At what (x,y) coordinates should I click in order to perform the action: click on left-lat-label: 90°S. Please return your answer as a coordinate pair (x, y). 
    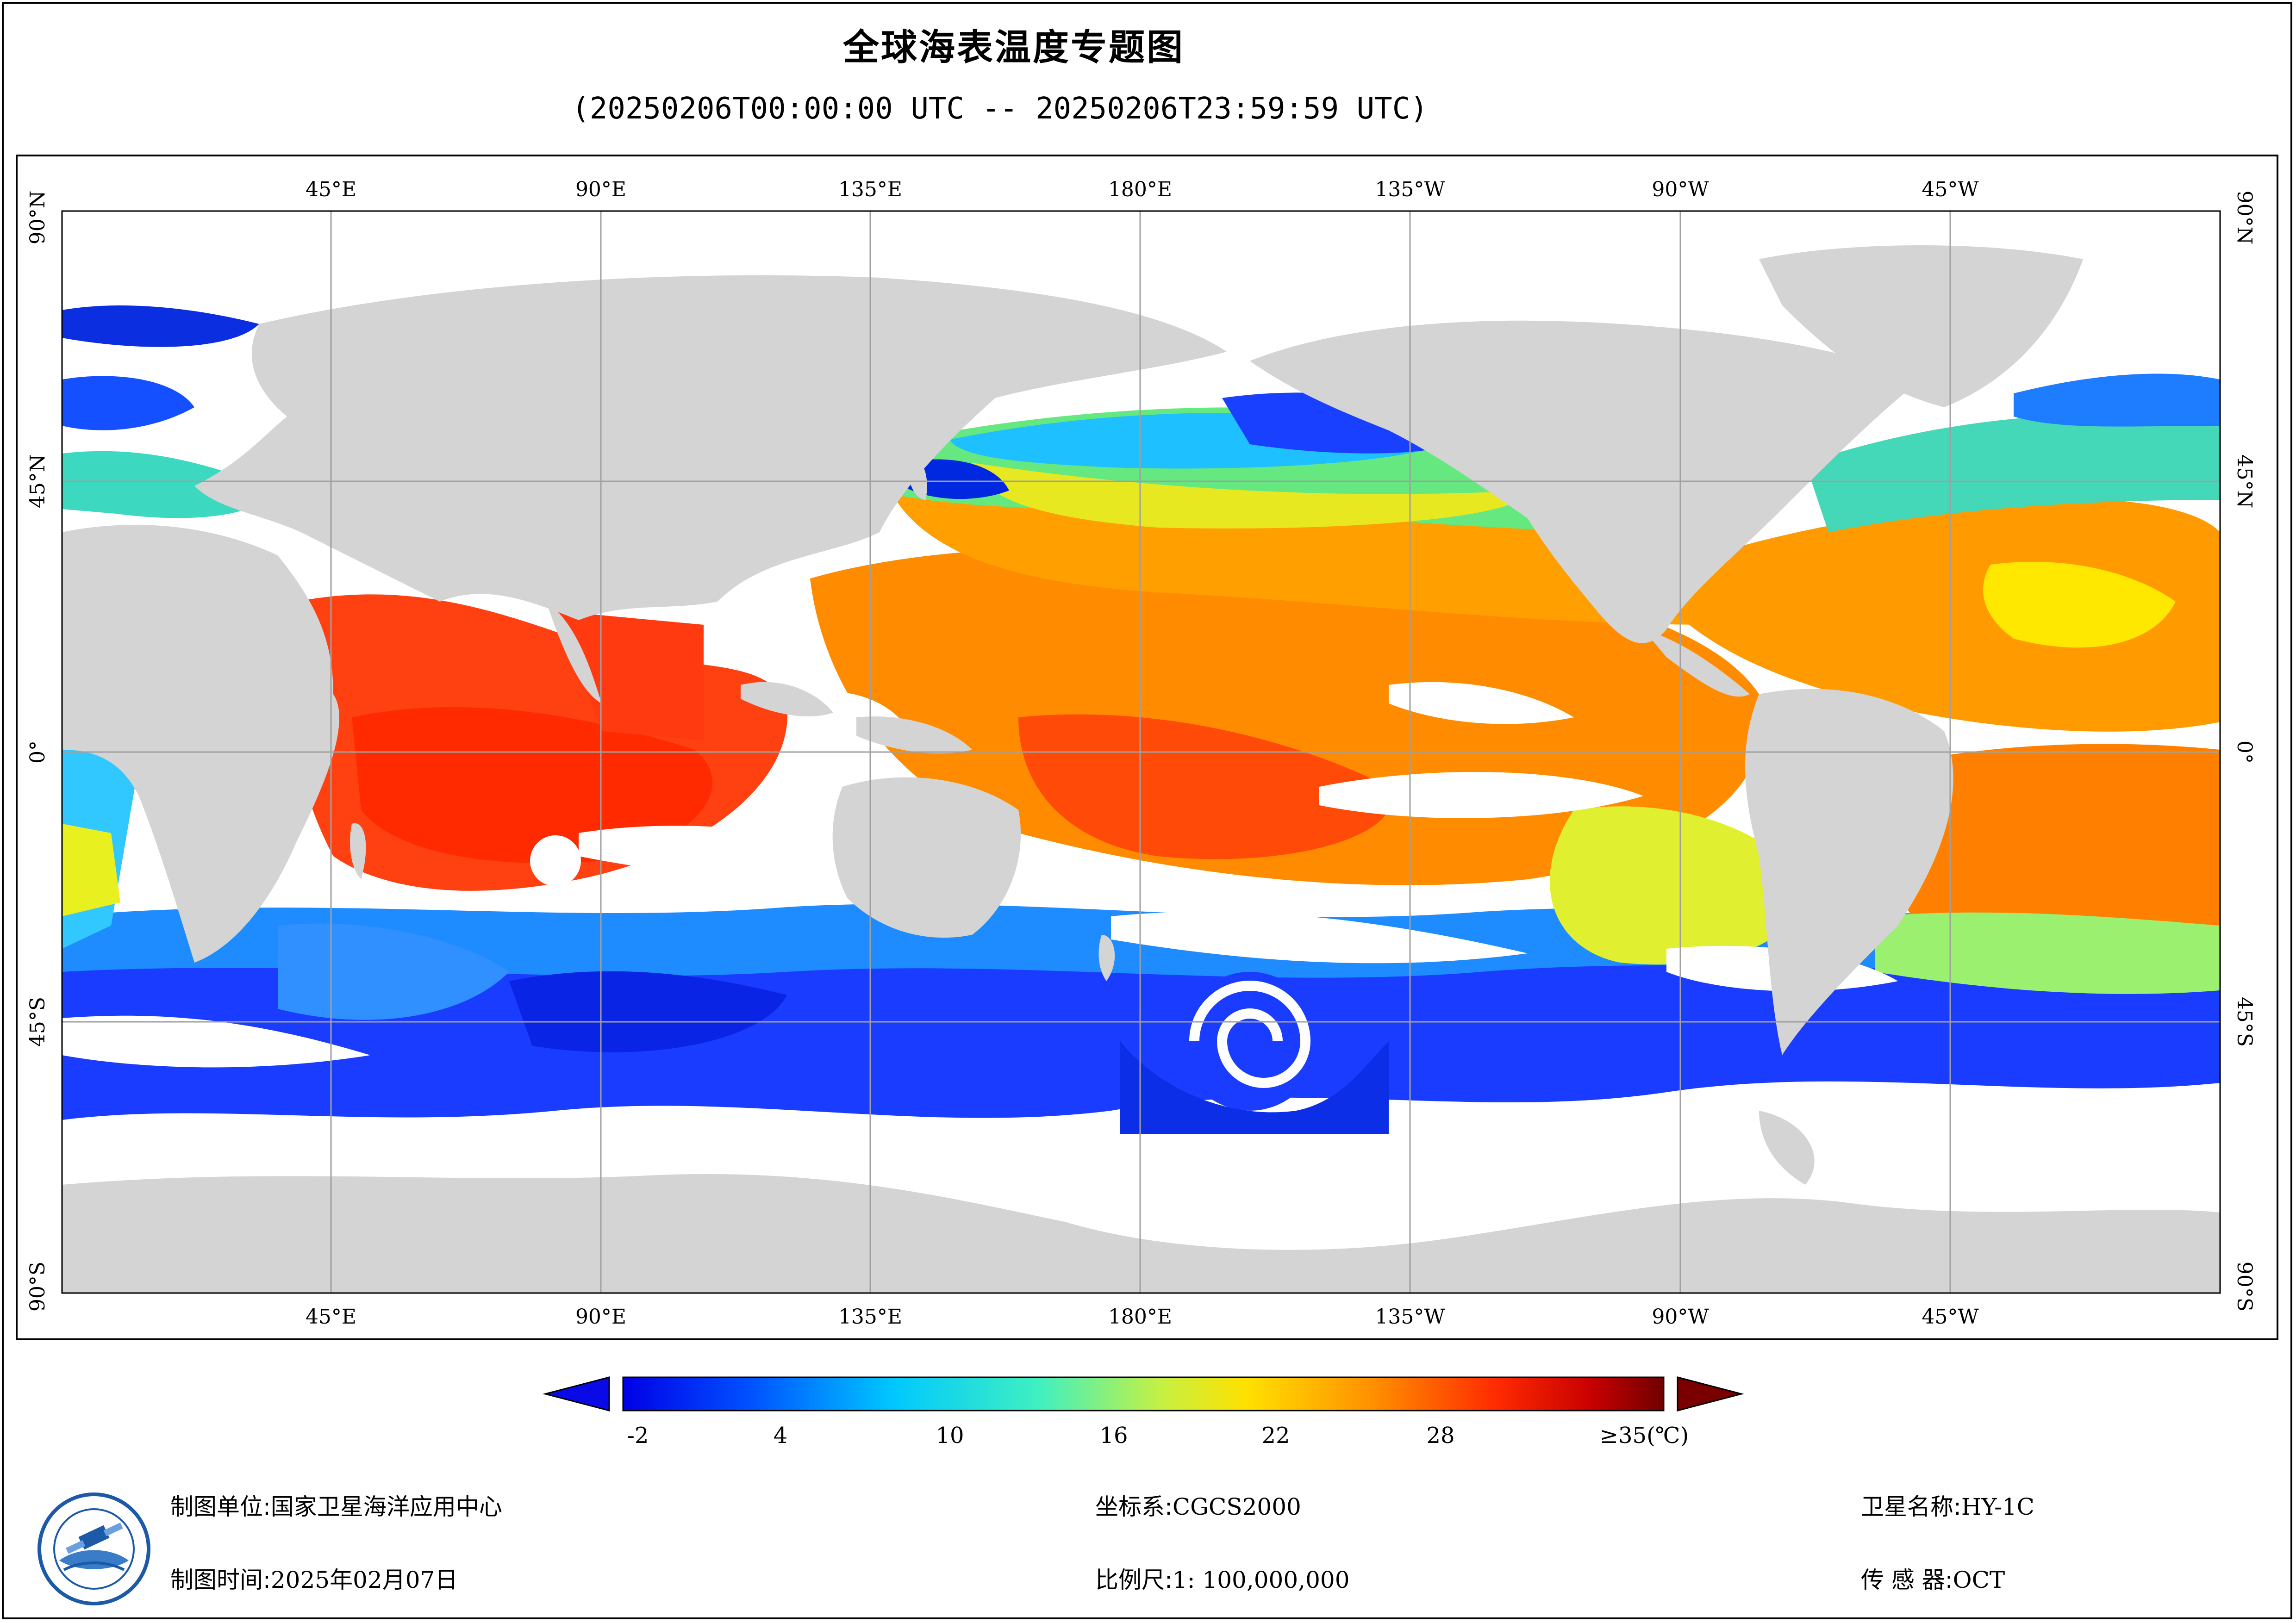
    Looking at the image, I should click on (38, 1287).